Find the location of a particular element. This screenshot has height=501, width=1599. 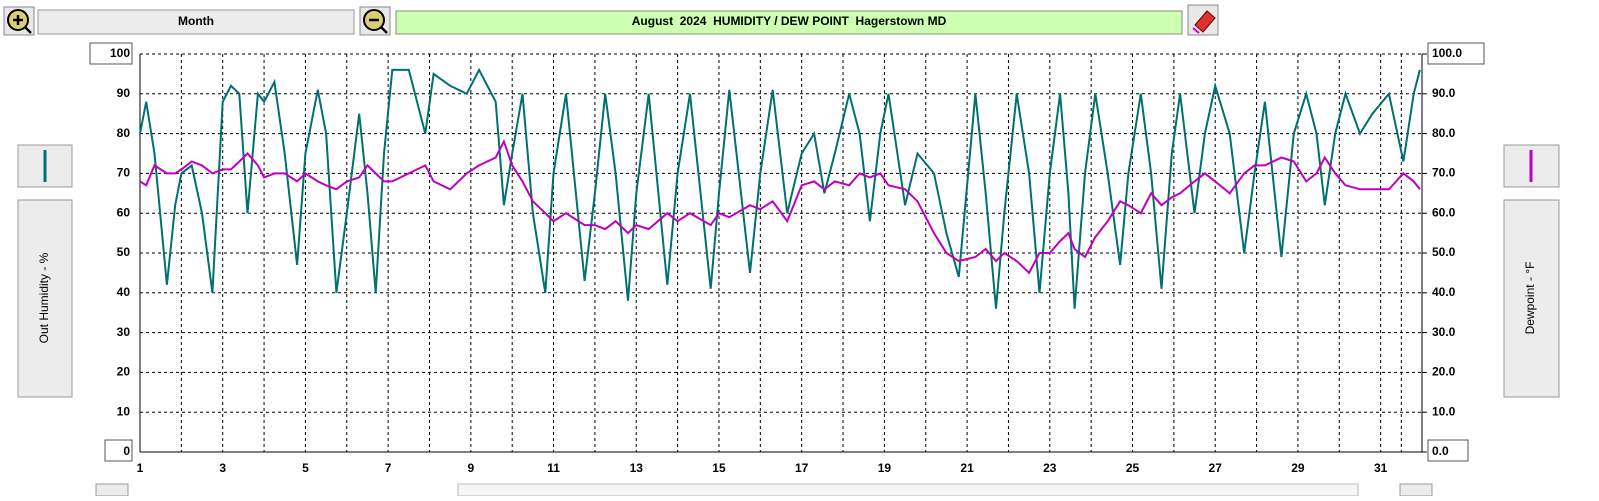

y2-axis-label: Dewpoint - °F is located at coordinates (1530, 298).